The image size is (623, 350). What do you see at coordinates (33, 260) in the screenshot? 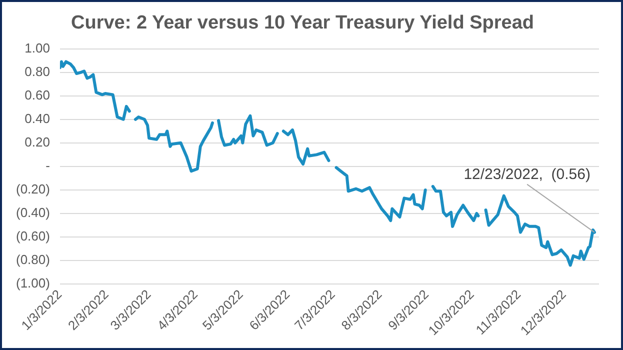
I see `y-tick-label: (0.80)` at bounding box center [33, 260].